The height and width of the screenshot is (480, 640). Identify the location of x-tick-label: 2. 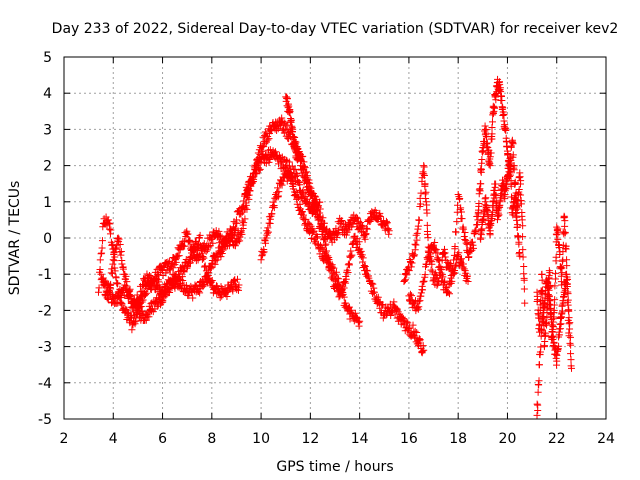
(64, 439).